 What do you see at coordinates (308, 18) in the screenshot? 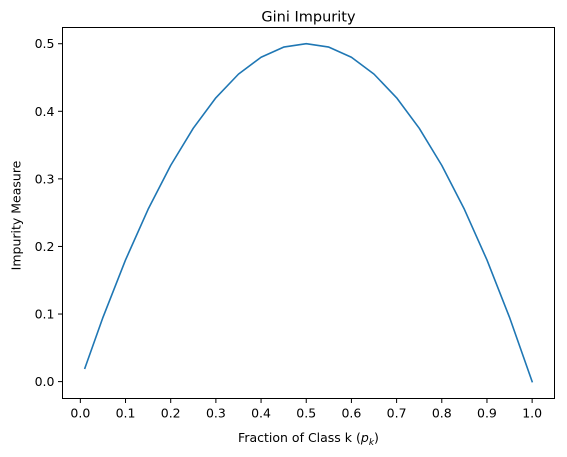
I see `chart-title: Gini Impurity` at bounding box center [308, 18].